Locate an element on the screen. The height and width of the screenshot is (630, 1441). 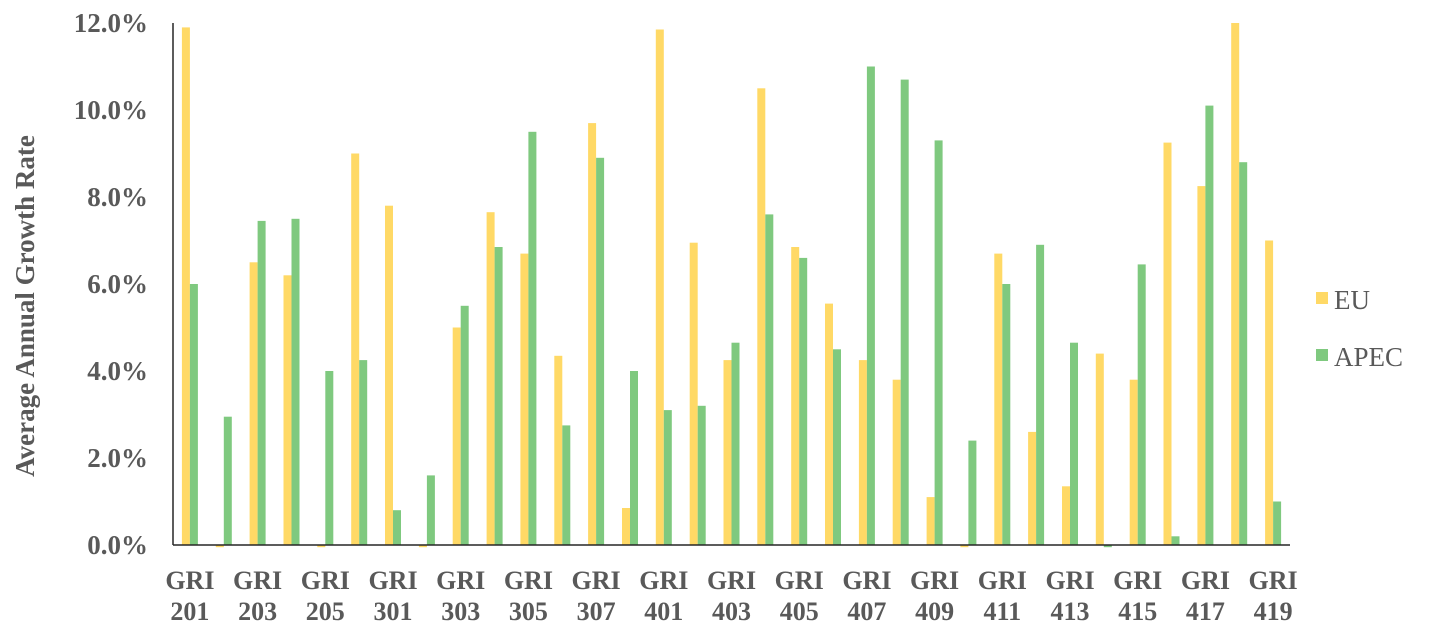
x-tick-label: GRI 419 is located at coordinates (1273, 596).